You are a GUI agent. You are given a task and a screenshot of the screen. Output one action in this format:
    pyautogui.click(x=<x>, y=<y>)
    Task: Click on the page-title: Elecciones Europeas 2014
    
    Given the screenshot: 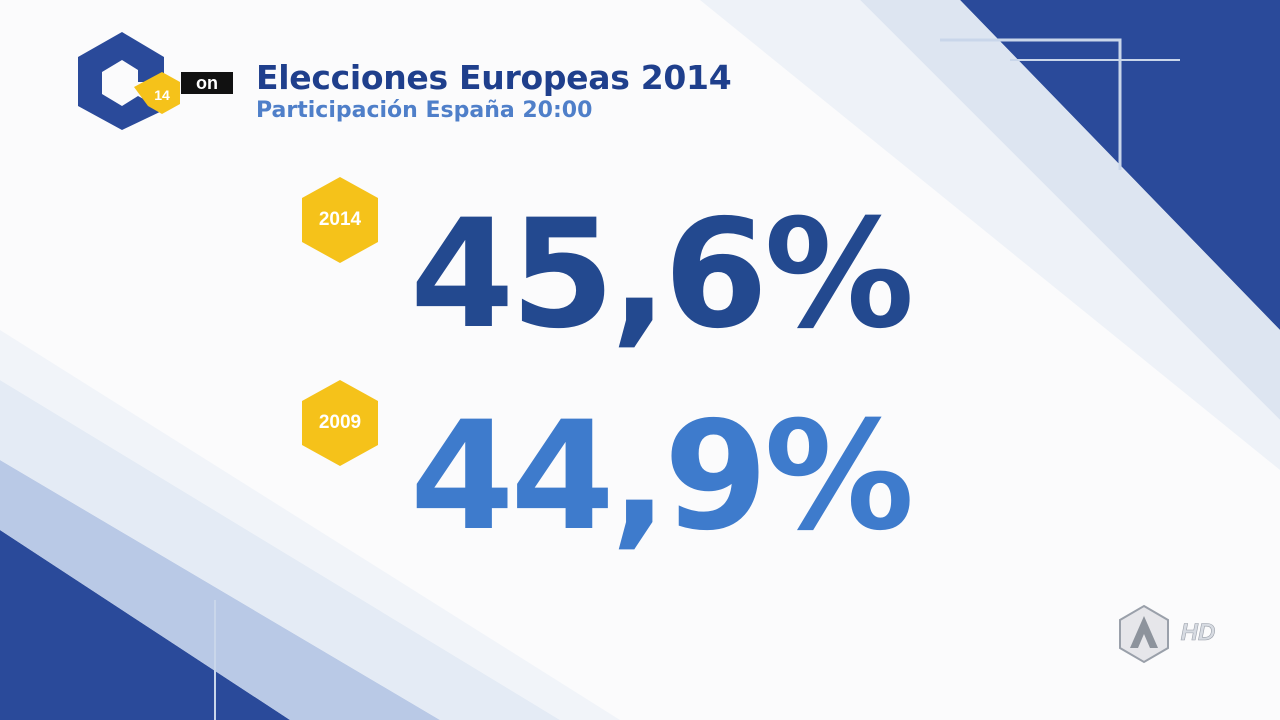 What is the action you would take?
    pyautogui.click(x=494, y=77)
    